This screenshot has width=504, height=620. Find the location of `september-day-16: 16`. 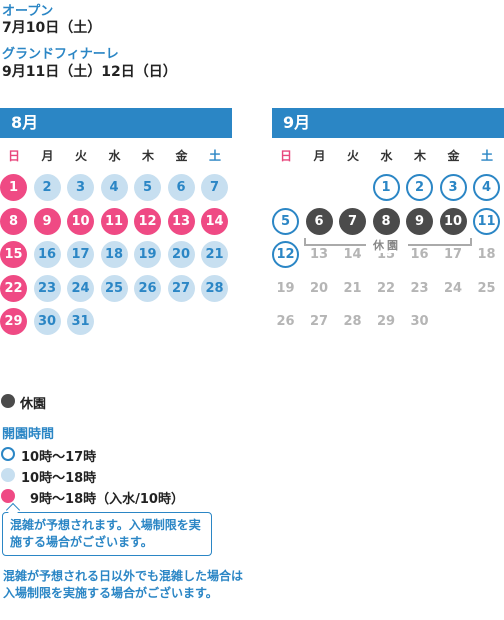

september-day-16: 16 is located at coordinates (419, 254).